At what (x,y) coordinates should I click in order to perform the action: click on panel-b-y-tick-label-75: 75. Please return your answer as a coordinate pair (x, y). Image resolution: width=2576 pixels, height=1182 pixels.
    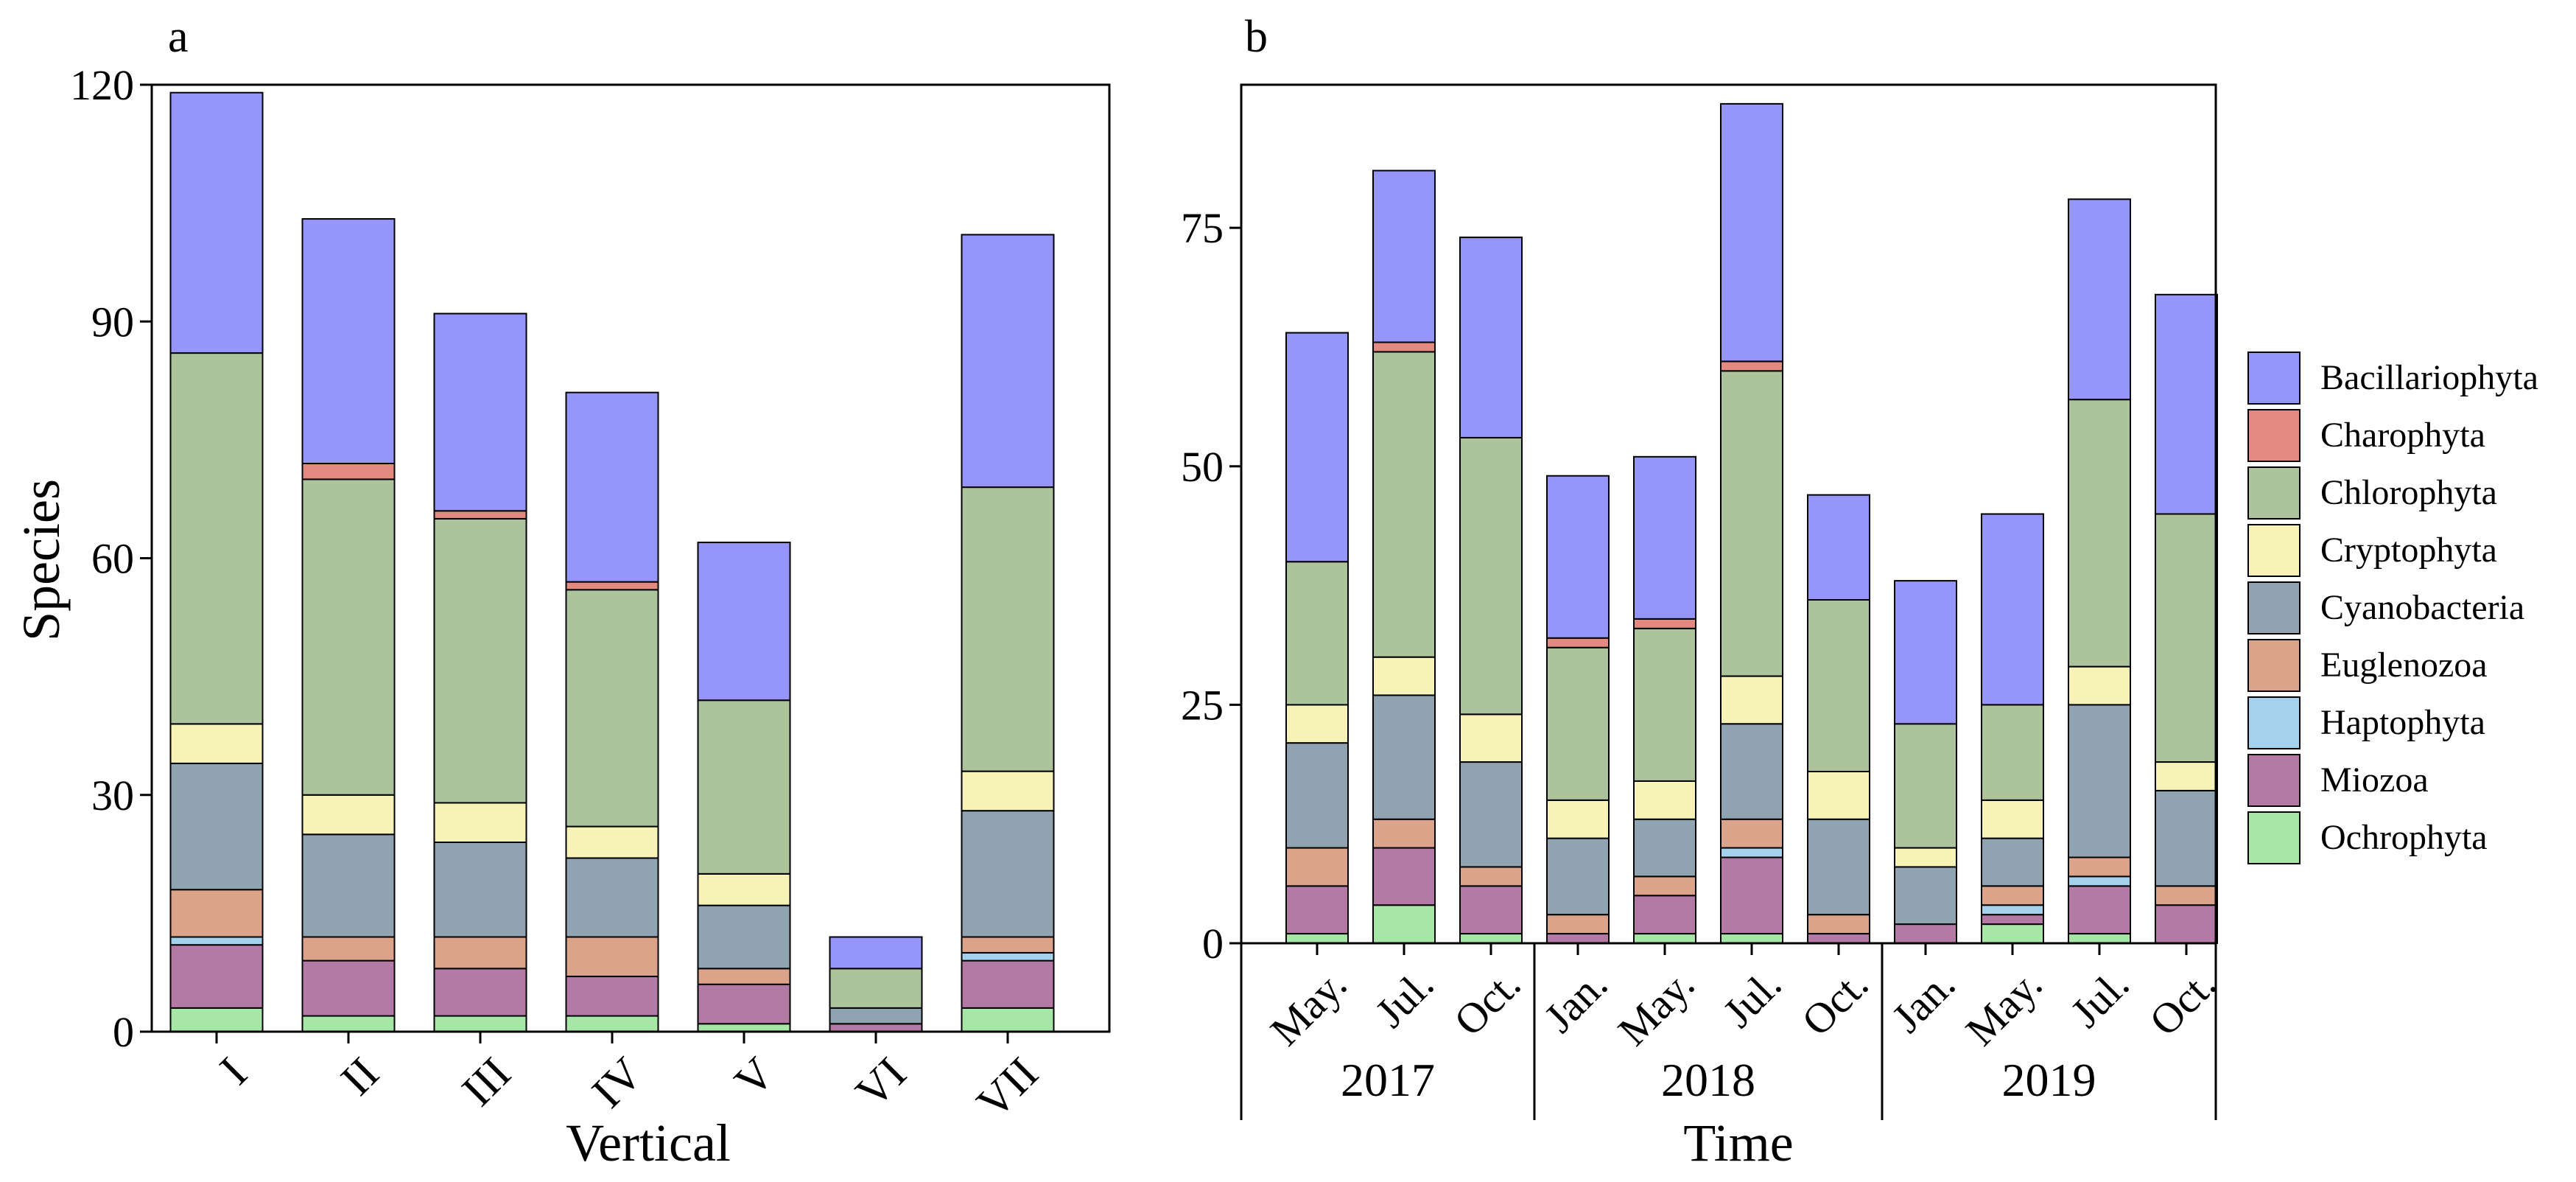
    Looking at the image, I should click on (1202, 228).